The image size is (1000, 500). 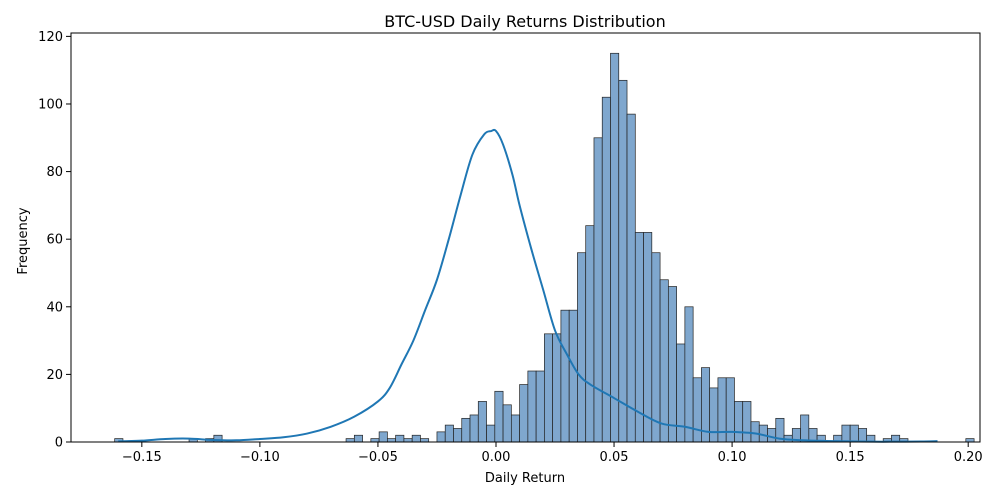 What do you see at coordinates (59, 443) in the screenshot?
I see `y-tick-label: 0` at bounding box center [59, 443].